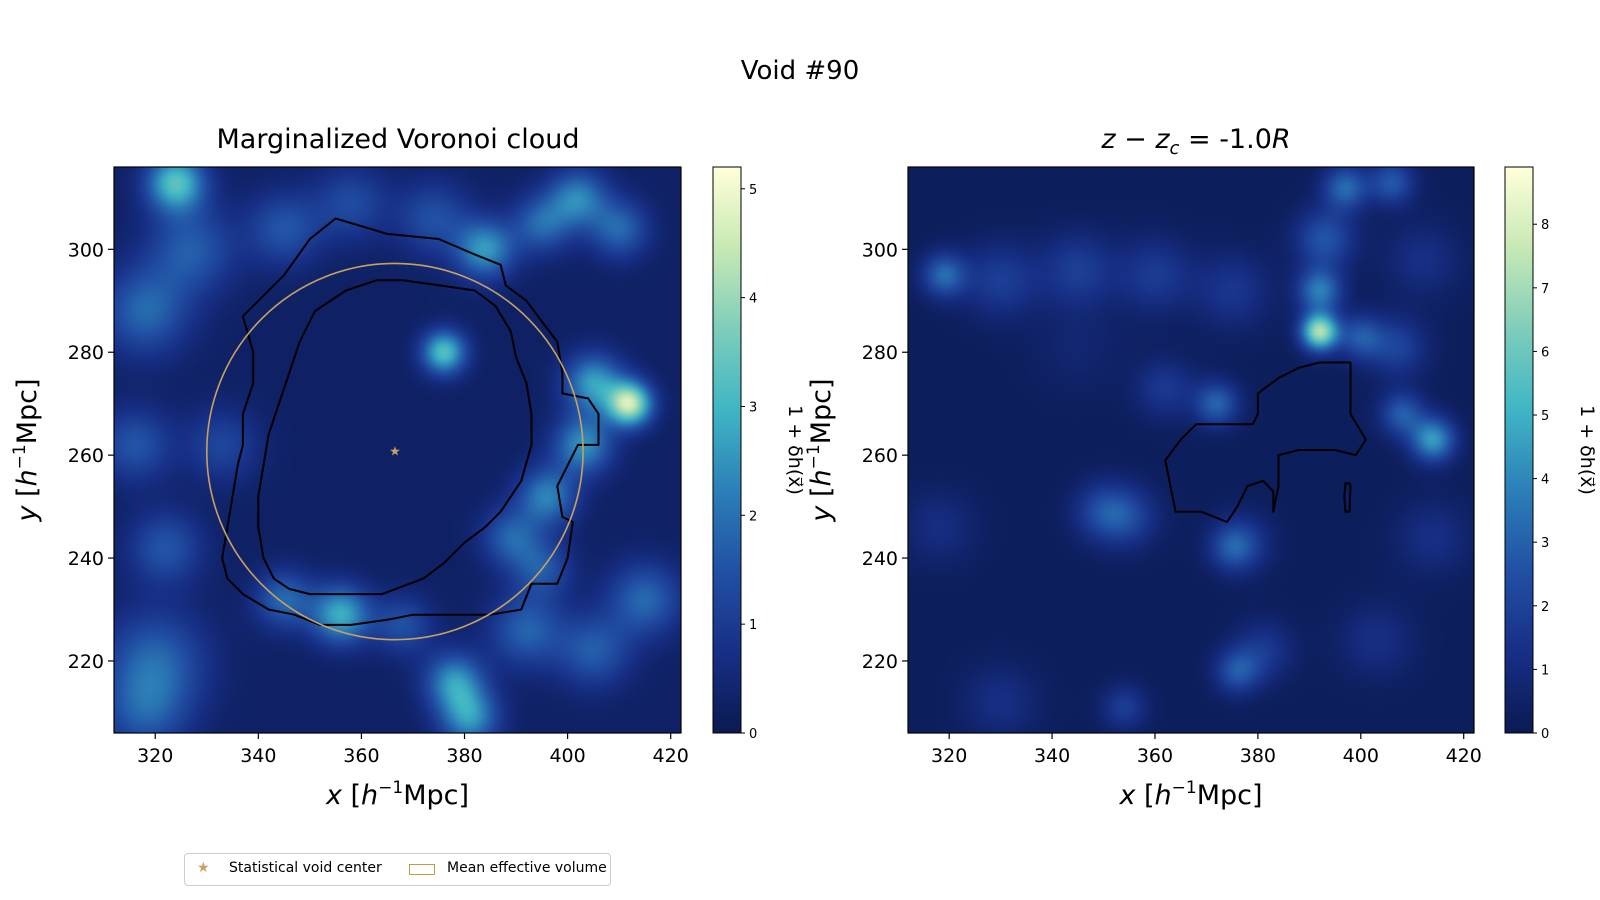  Describe the element at coordinates (727, 450) in the screenshot. I see `left-colorbar` at that location.